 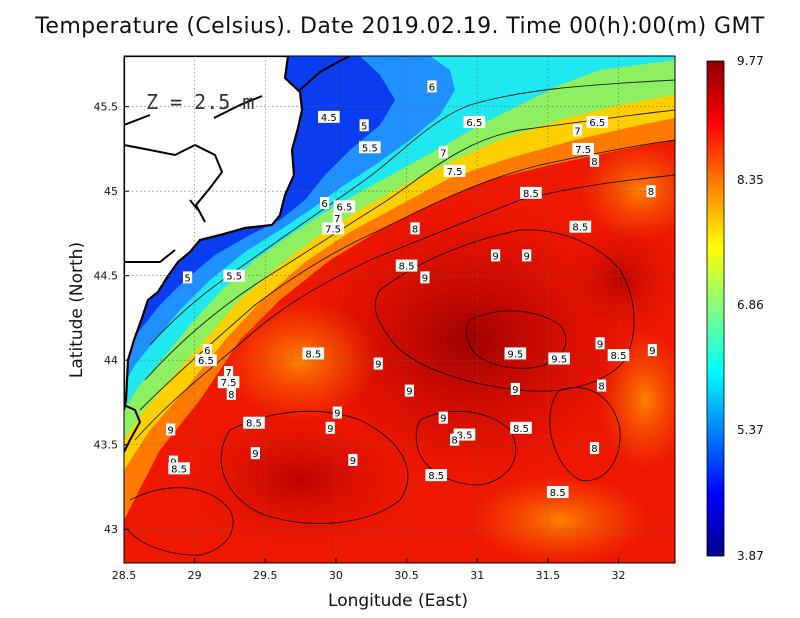 What do you see at coordinates (200, 102) in the screenshot?
I see `depth-label: Z = 2.5 m` at bounding box center [200, 102].